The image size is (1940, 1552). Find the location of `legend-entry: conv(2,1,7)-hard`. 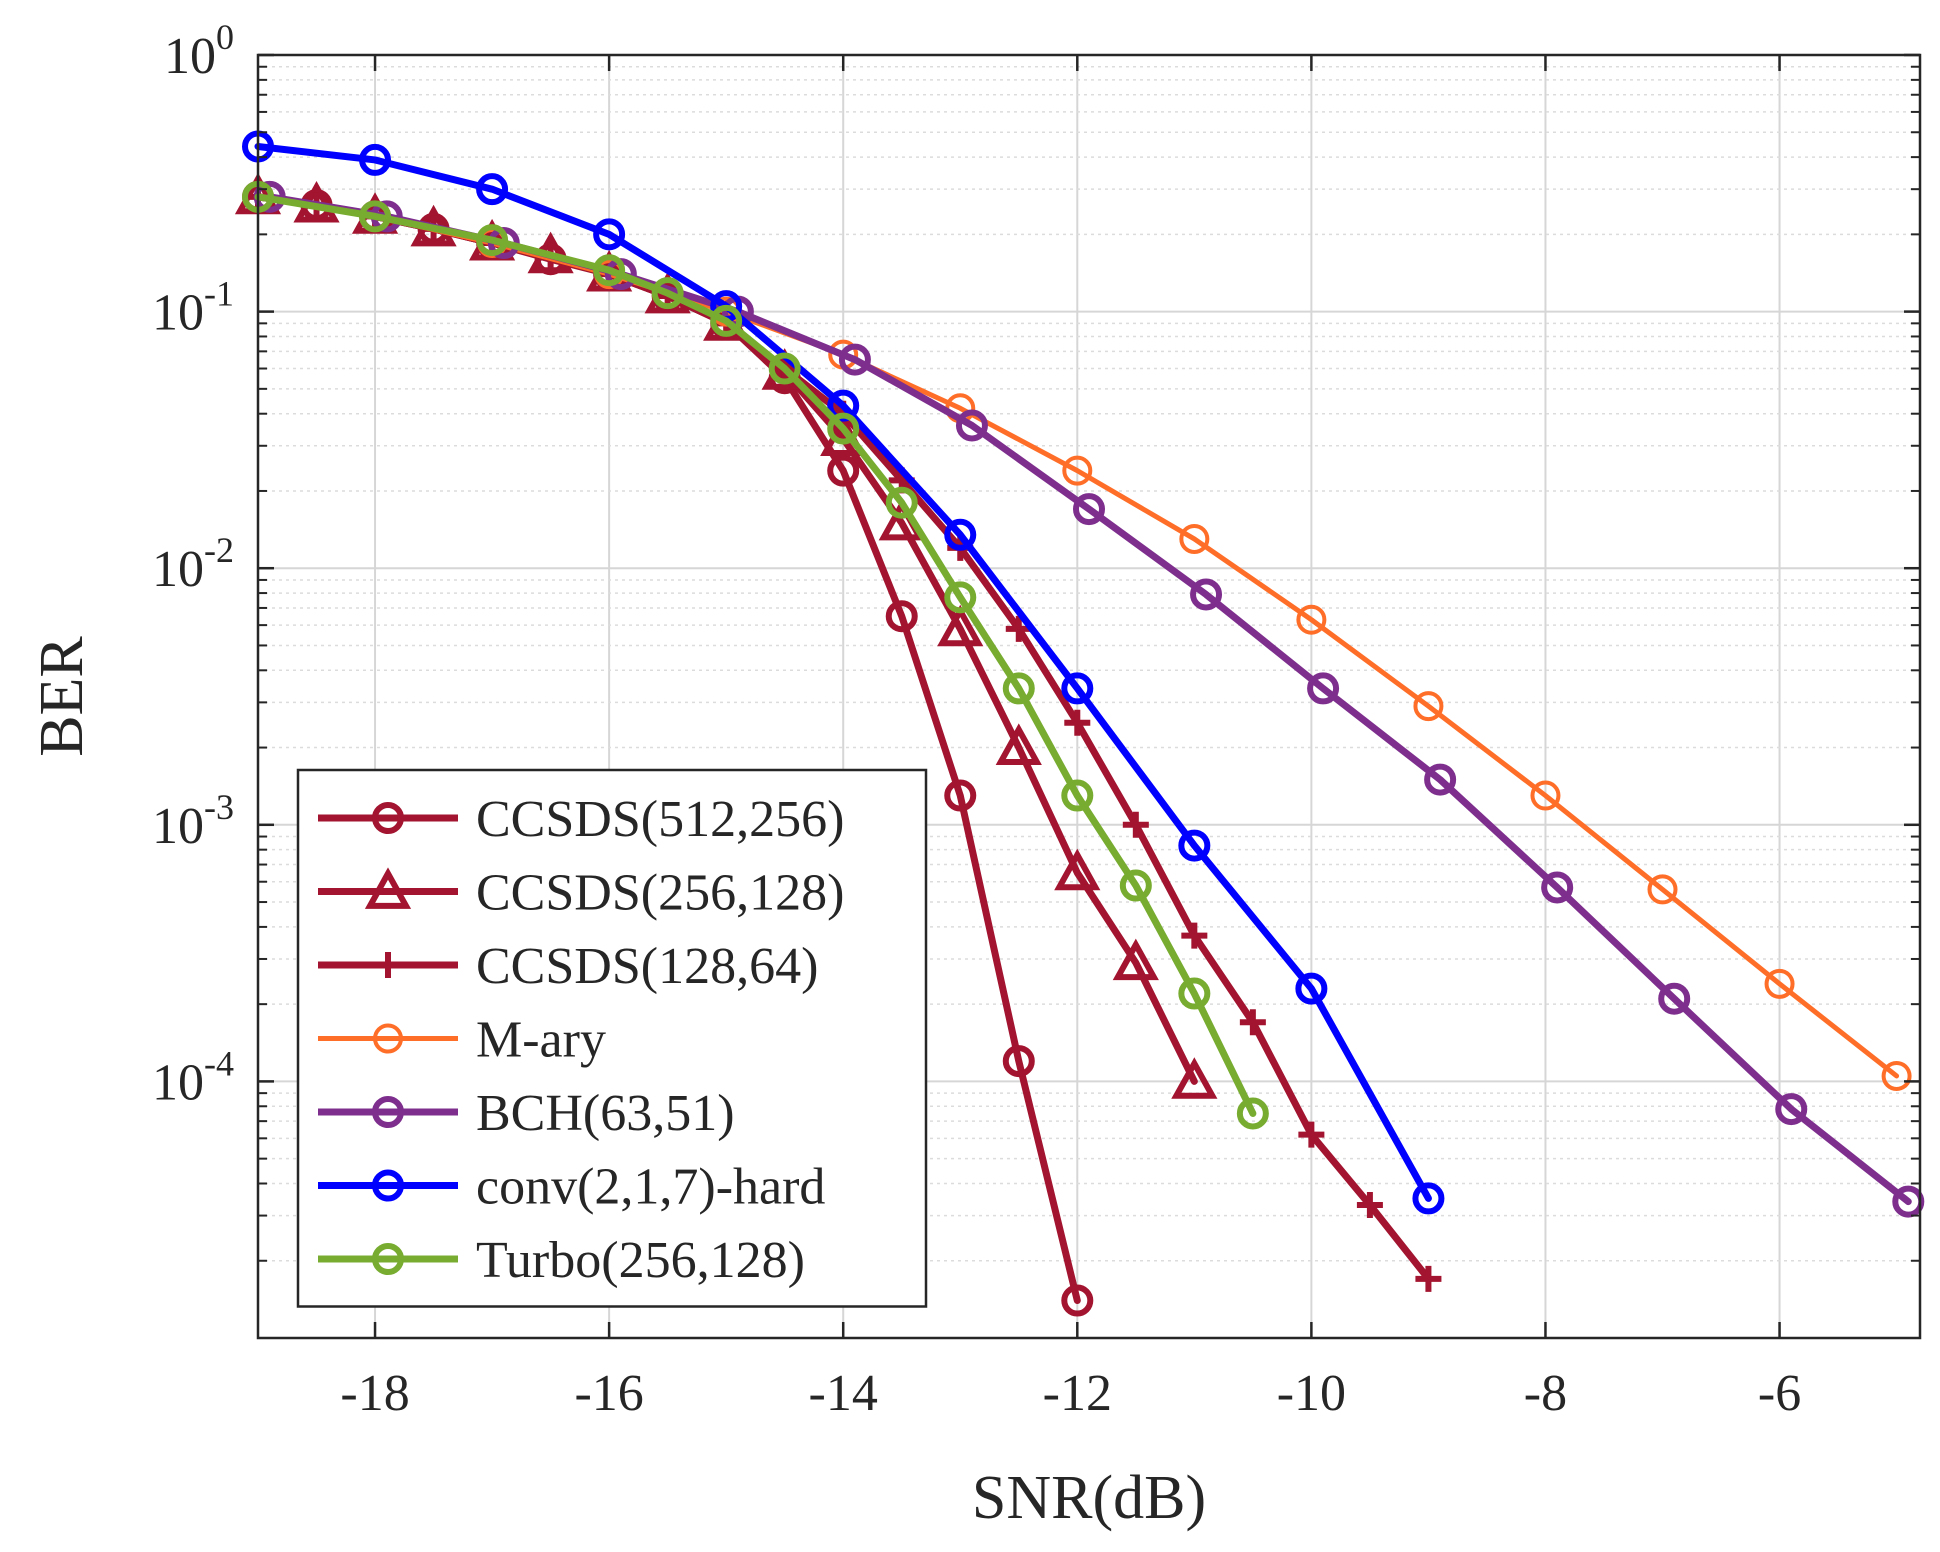

legend-entry: conv(2,1,7)-hard is located at coordinates (571, 1187).